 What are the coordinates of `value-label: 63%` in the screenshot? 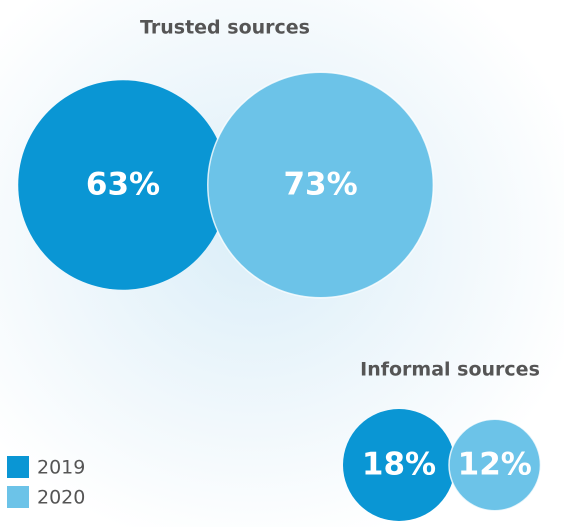 It's located at (123, 185).